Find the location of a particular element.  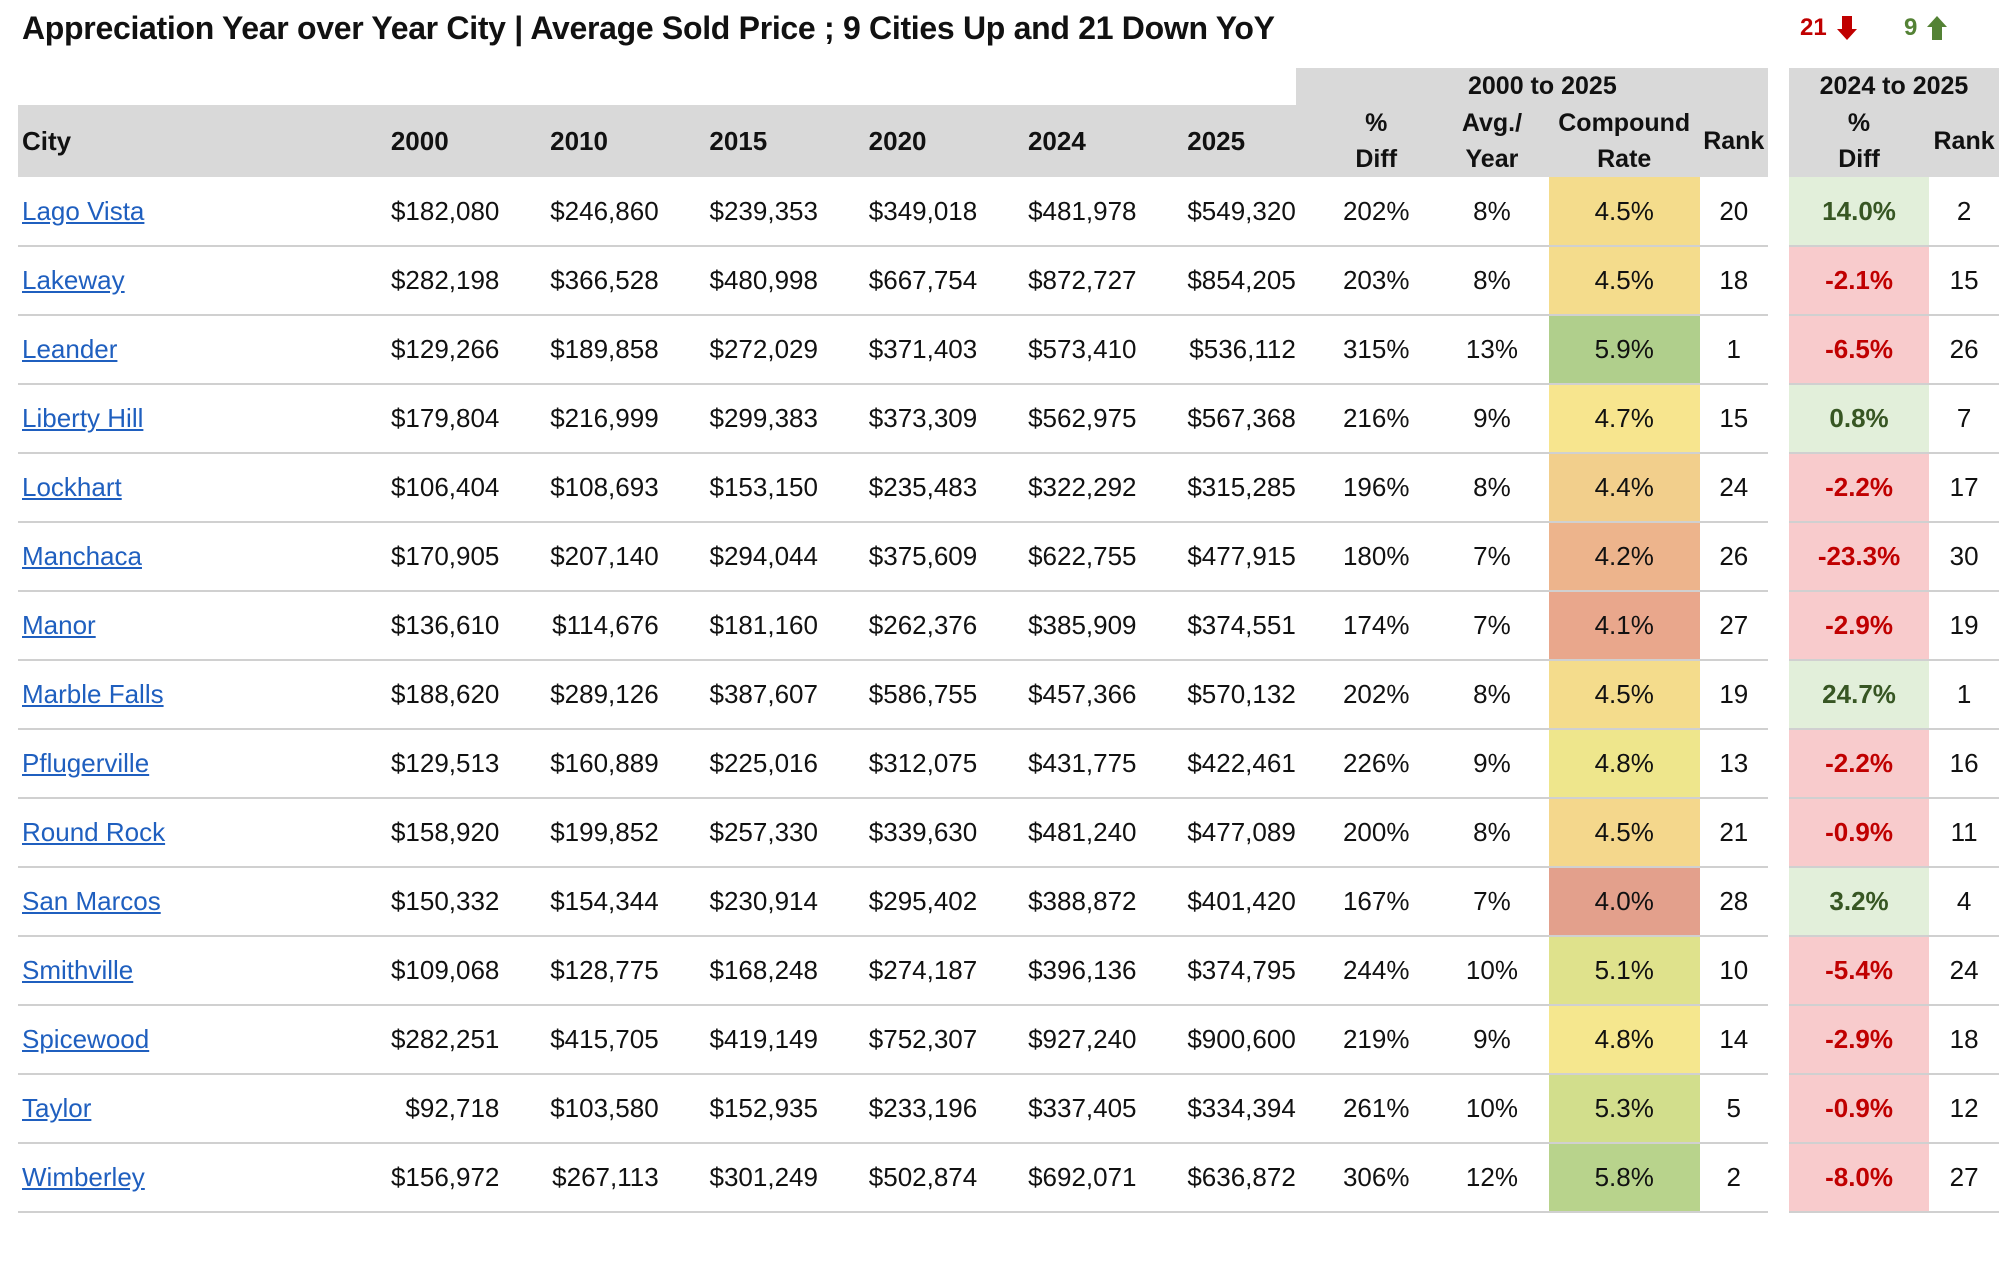

city-link: Taylor is located at coordinates (57, 1108).